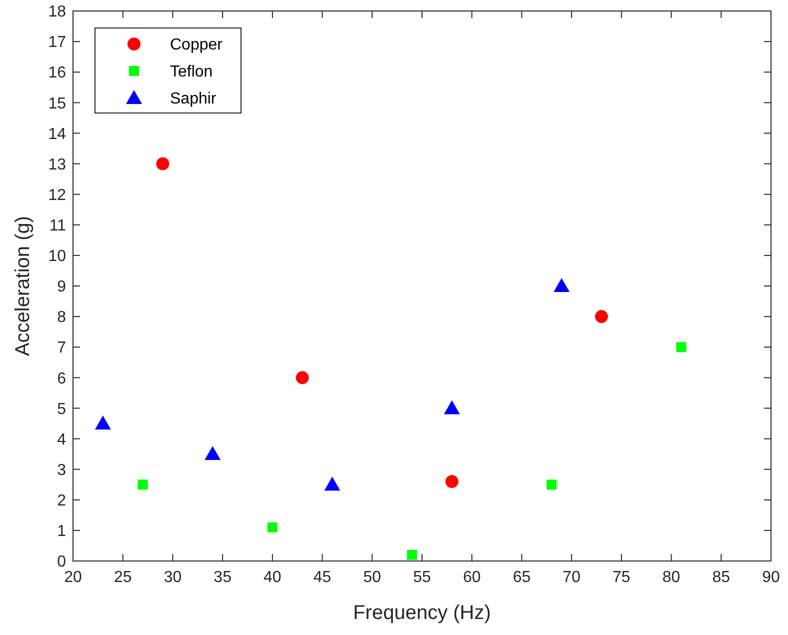  What do you see at coordinates (721, 577) in the screenshot?
I see `x-tick-label: 85` at bounding box center [721, 577].